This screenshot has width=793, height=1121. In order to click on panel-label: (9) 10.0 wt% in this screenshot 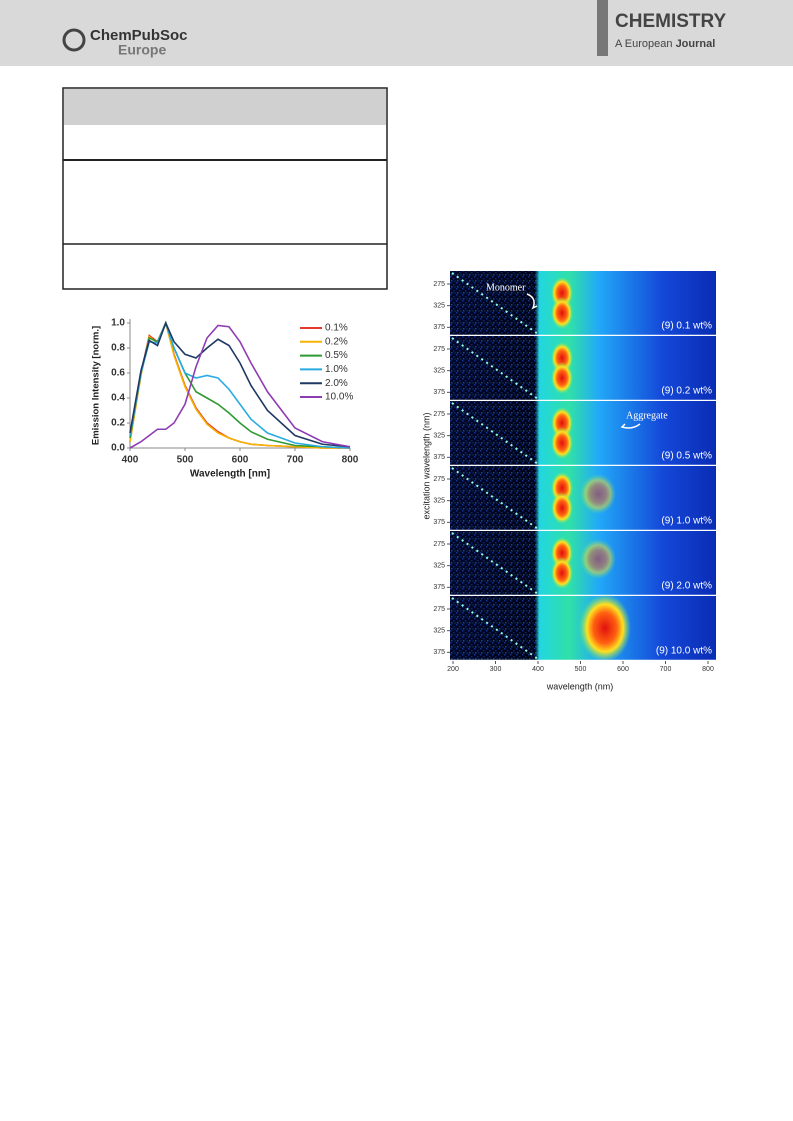, I will do `click(684, 651)`.